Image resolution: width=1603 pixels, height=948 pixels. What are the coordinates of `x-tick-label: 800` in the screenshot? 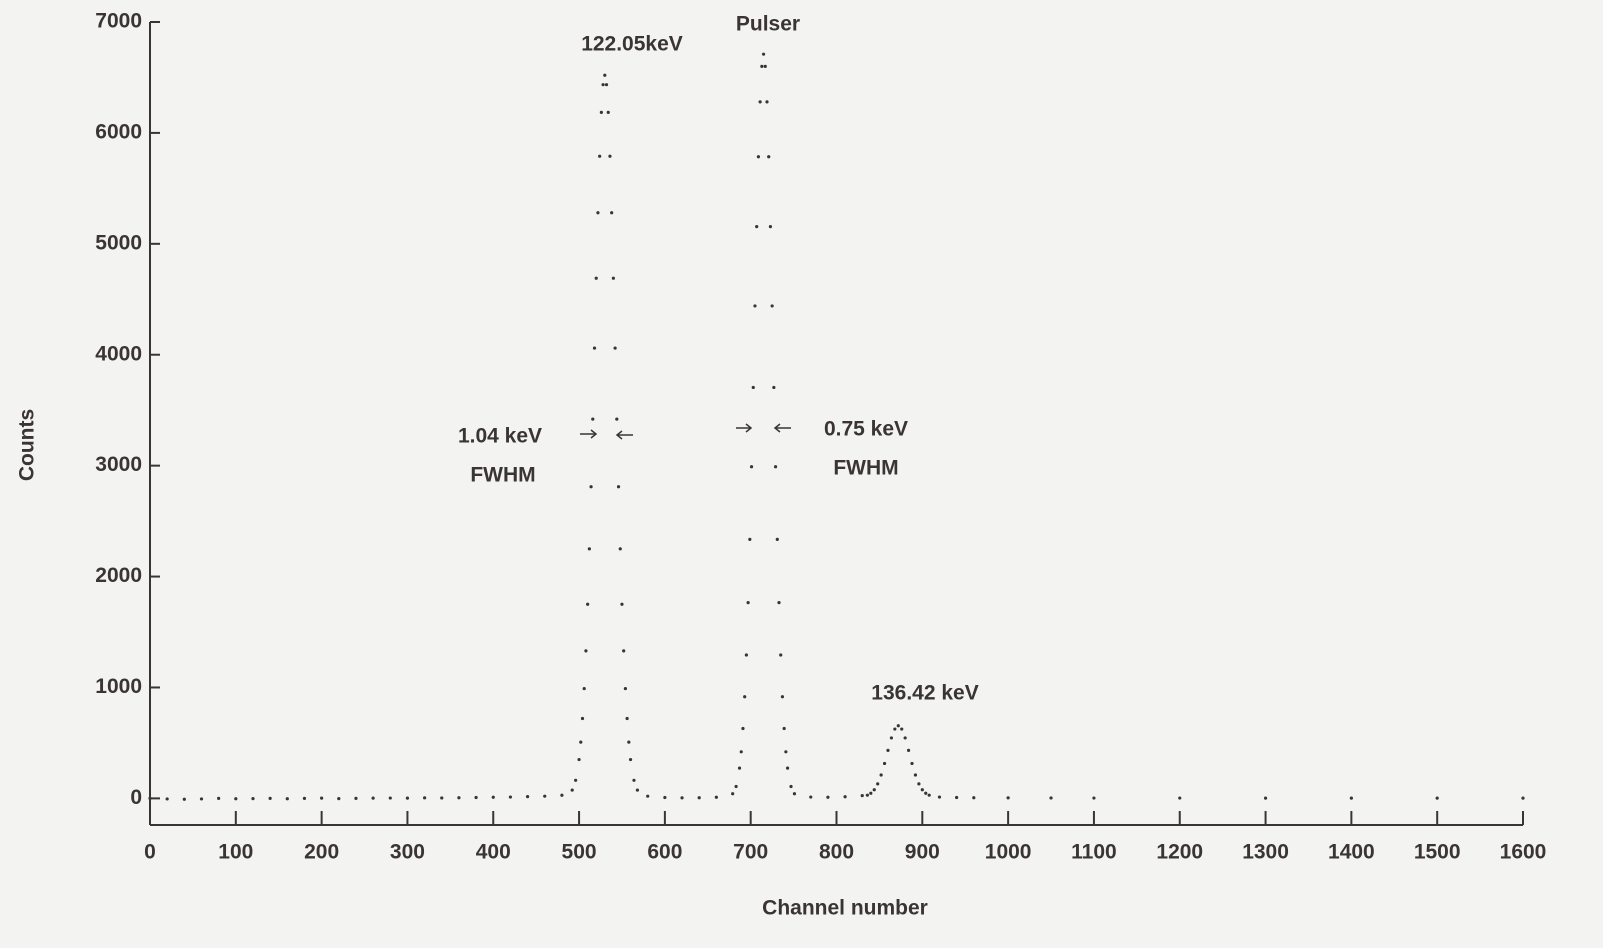 It's located at (836, 852).